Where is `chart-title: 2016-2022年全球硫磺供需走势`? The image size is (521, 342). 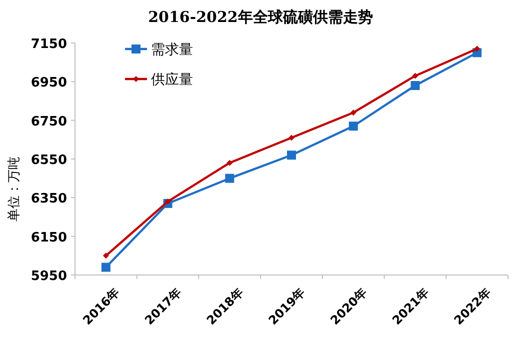 chart-title: 2016-2022年全球硫磺供需走势 is located at coordinates (260, 17).